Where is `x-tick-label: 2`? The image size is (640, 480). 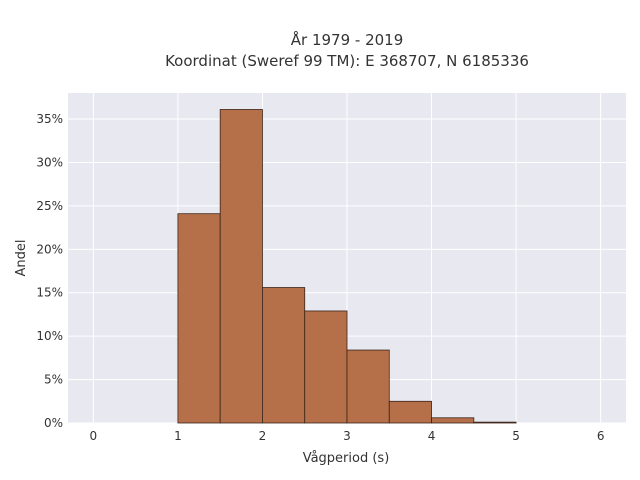
x-tick-label: 2 is located at coordinates (263, 436).